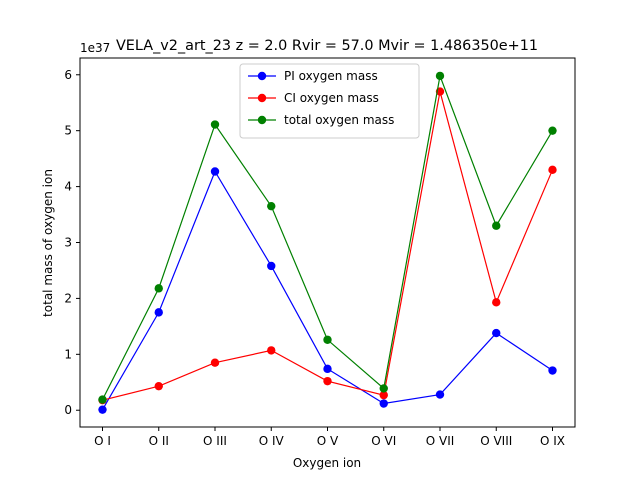  I want to click on legend-label: PI oxygen mass, so click(331, 76).